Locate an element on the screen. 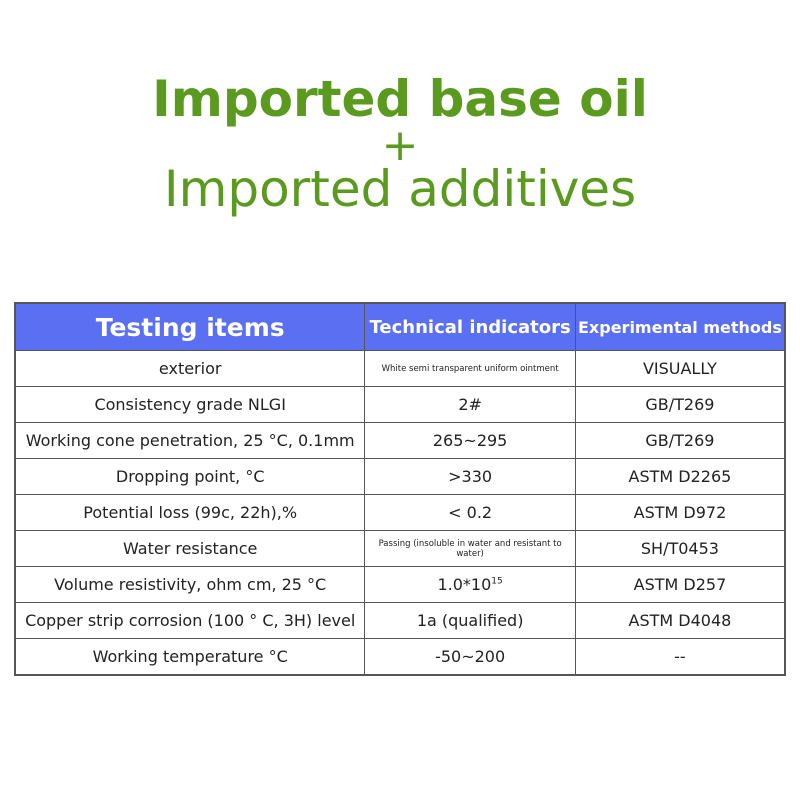 This screenshot has width=800, height=800. table-cell: exterior is located at coordinates (190, 368).